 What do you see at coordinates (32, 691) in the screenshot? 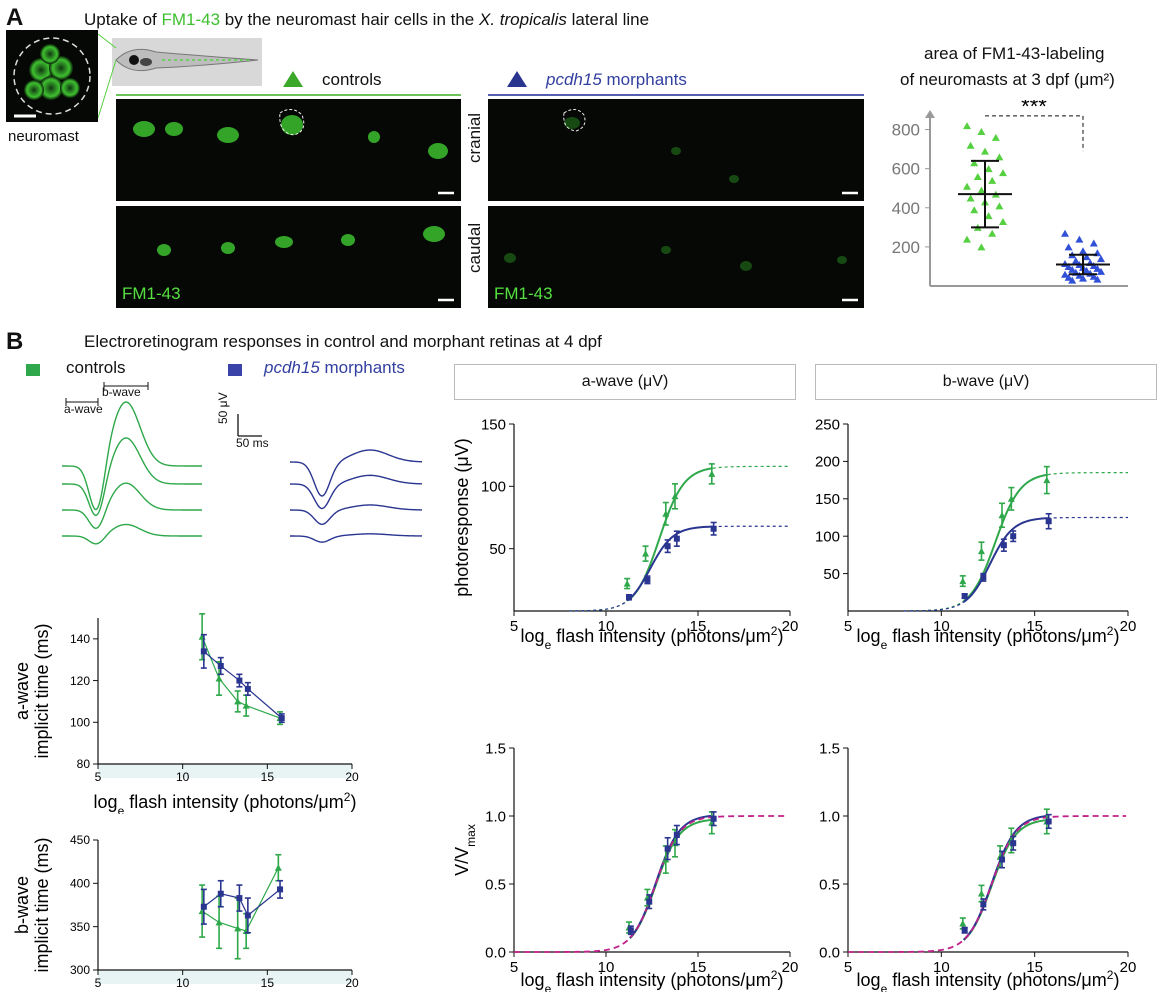
I see `y-axis-label: a-waveimplicit time (ms)` at bounding box center [32, 691].